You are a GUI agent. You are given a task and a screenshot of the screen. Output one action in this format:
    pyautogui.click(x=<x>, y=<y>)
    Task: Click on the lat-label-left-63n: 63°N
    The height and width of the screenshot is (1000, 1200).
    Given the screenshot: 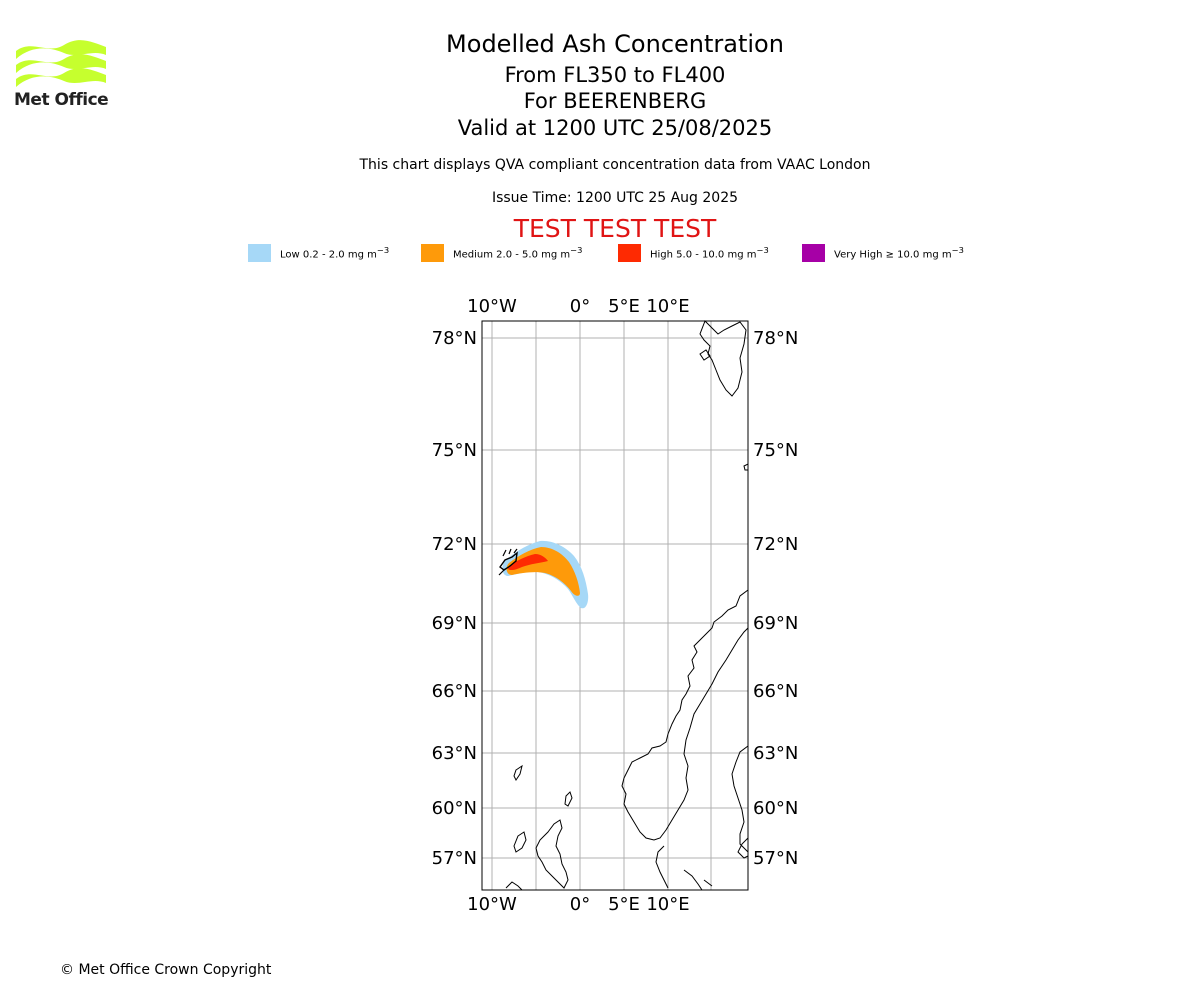 What is the action you would take?
    pyautogui.click(x=454, y=753)
    